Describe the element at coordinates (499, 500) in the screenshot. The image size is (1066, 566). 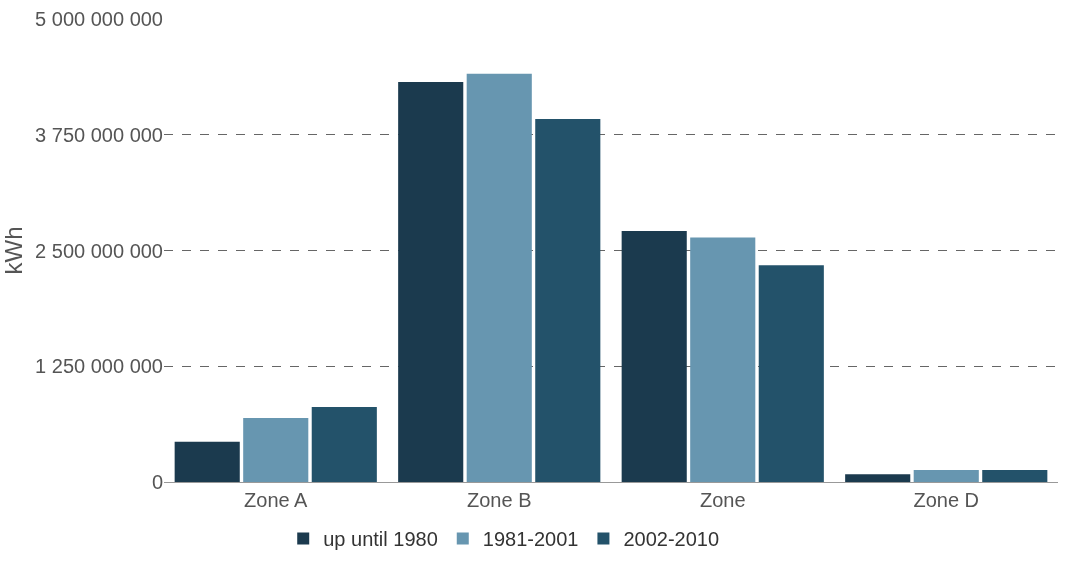
I see `x-tick-label: Zone B` at that location.